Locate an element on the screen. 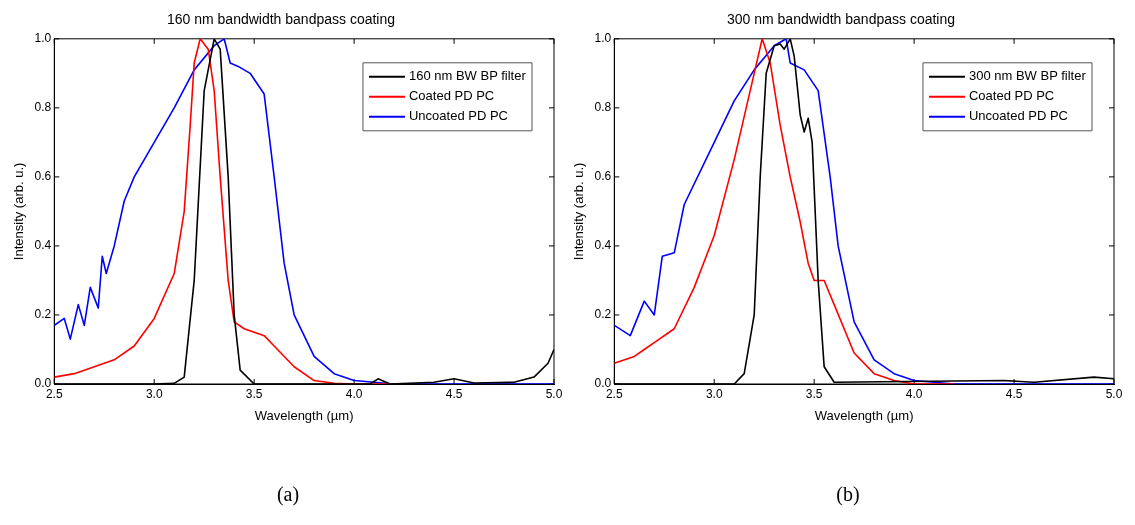 The image size is (1135, 525). chart-title: 300 nm bandwidth bandpass coating is located at coordinates (841, 19).